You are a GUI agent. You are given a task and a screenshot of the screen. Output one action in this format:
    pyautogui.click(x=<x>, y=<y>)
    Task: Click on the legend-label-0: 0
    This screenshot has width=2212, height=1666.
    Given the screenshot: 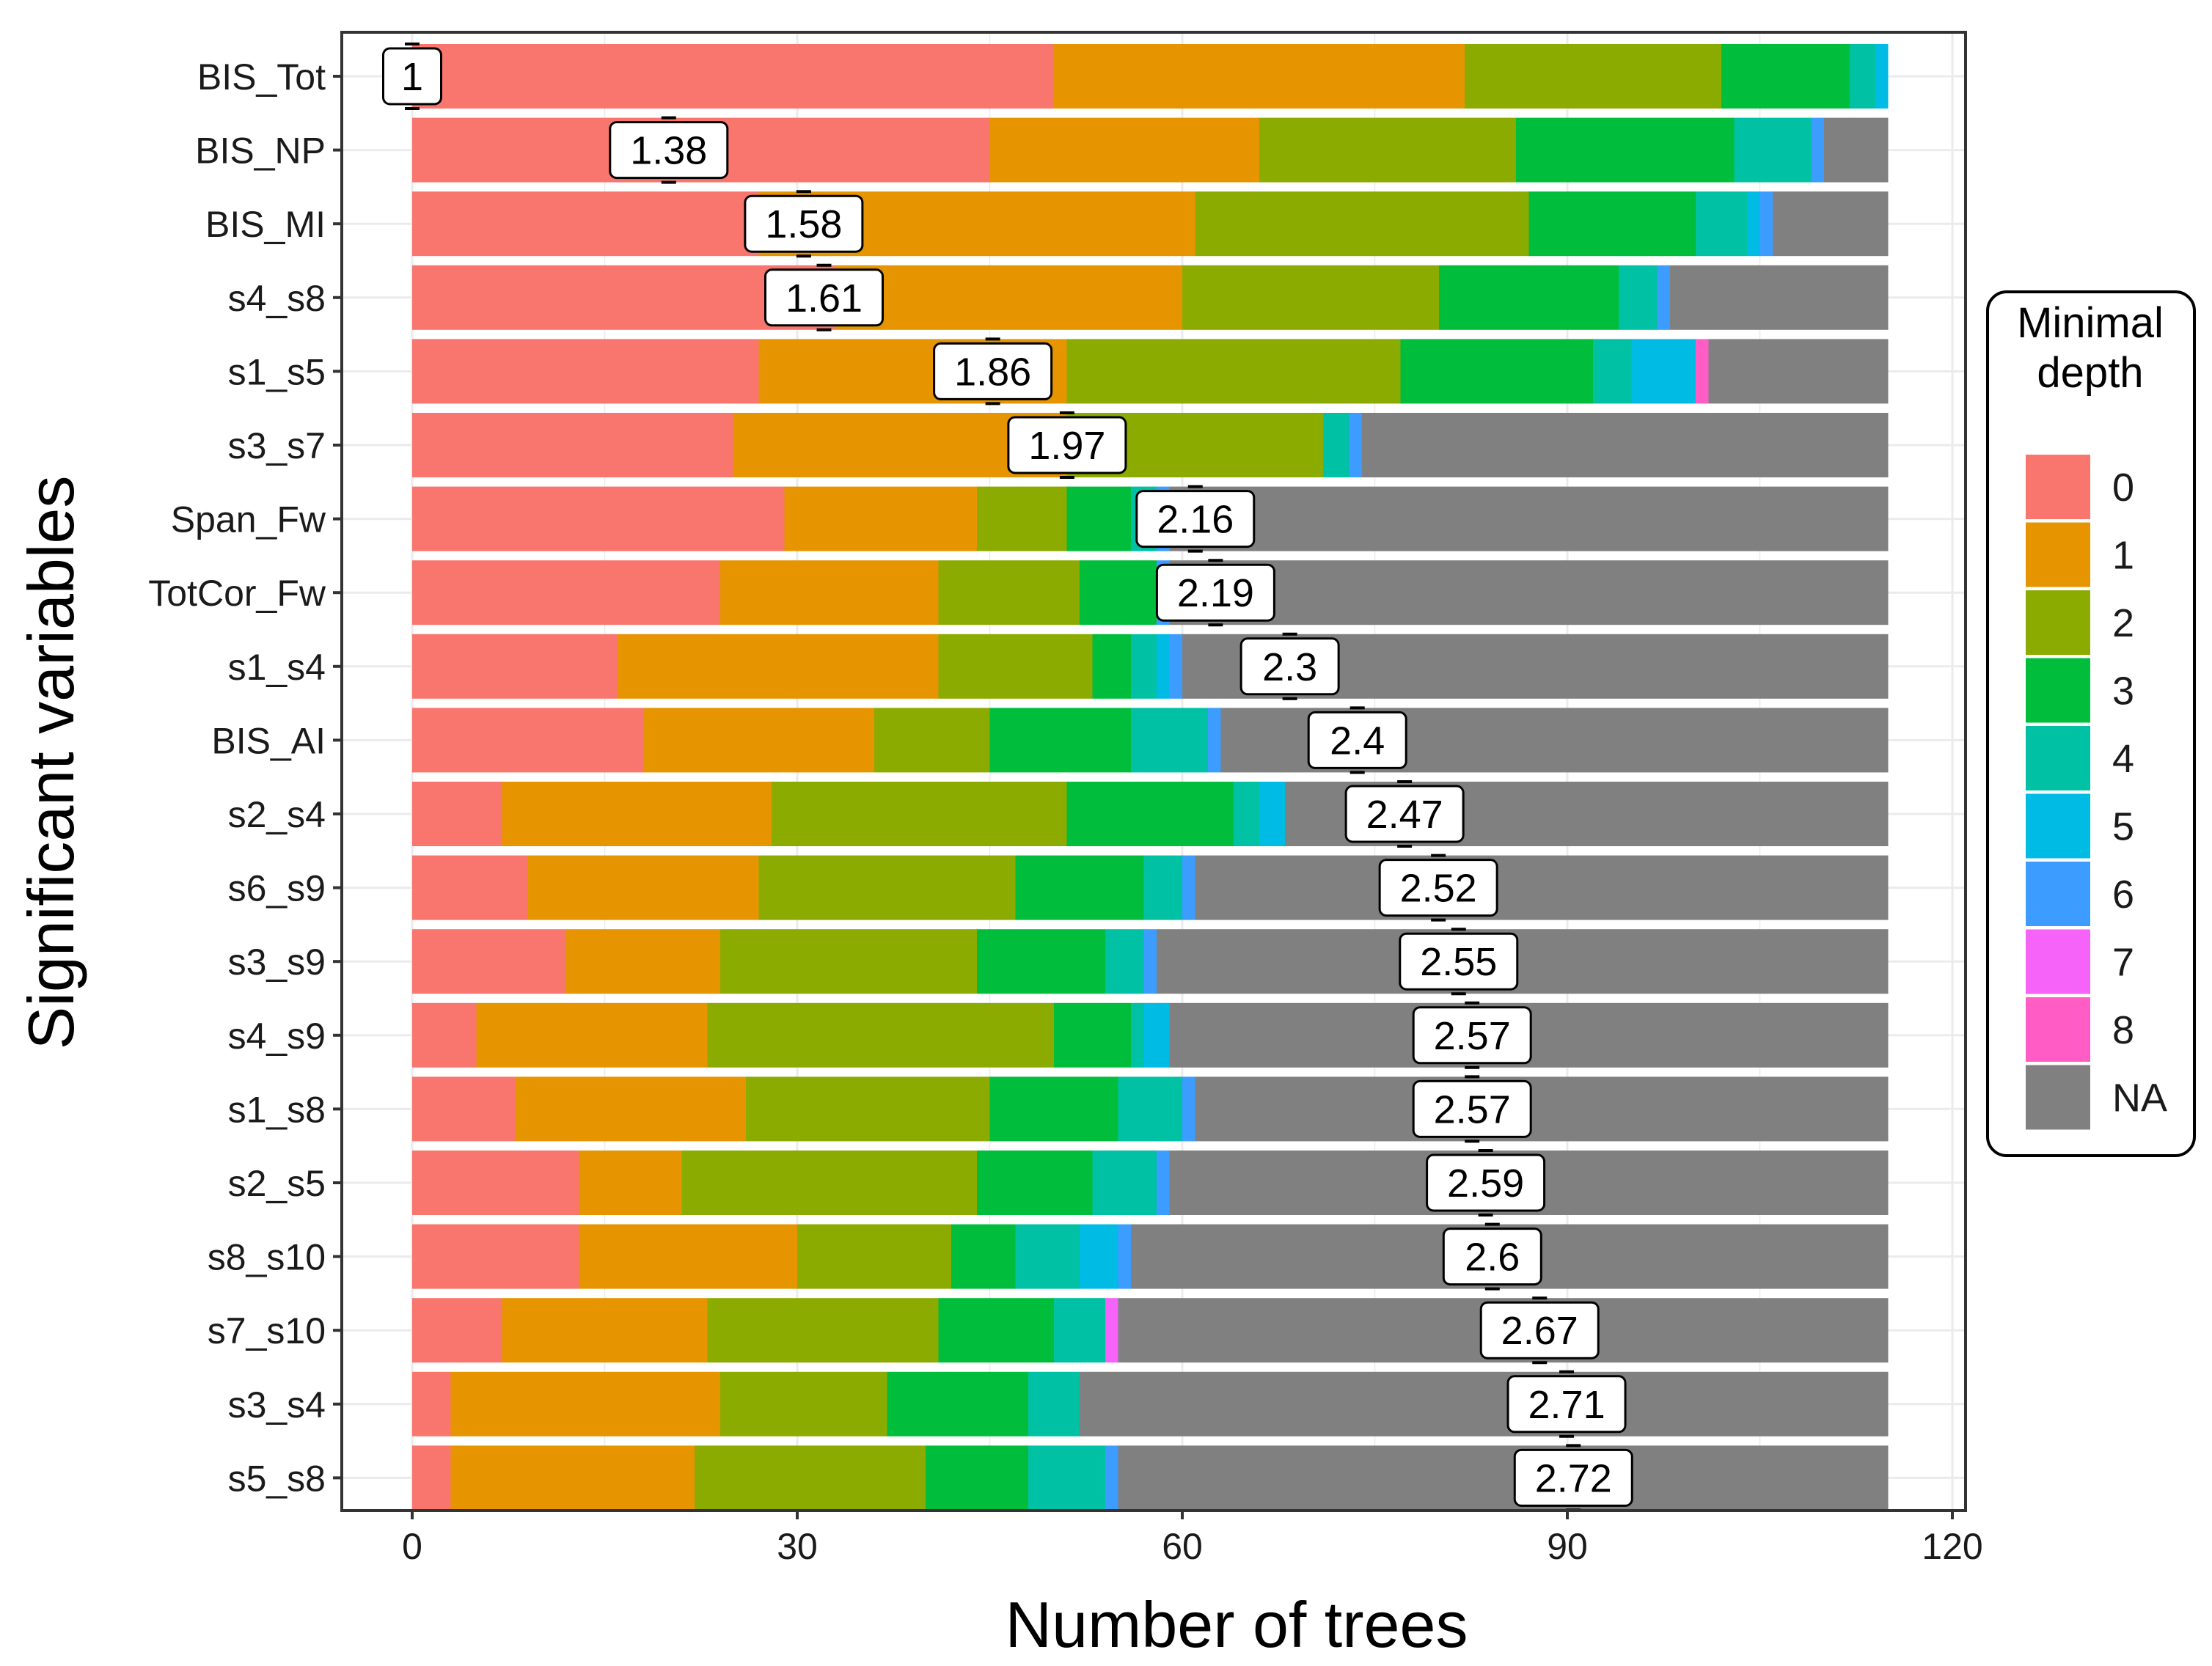 What is the action you would take?
    pyautogui.click(x=2123, y=488)
    